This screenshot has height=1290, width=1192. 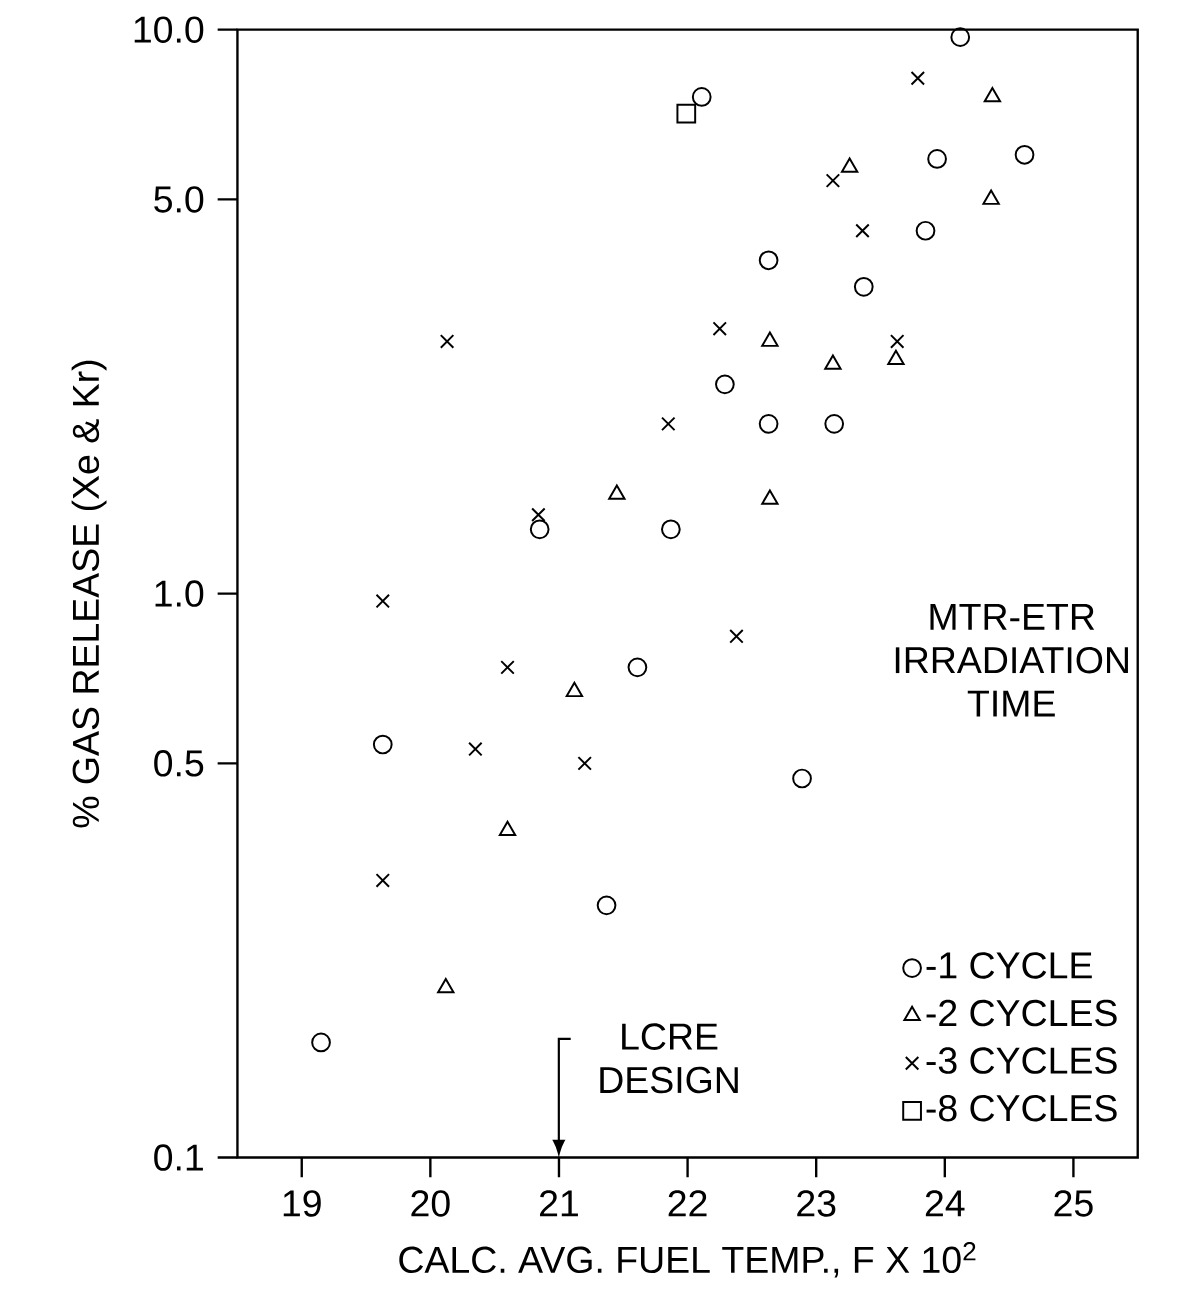 I want to click on x-tick-label: 25, so click(x=1073, y=1203).